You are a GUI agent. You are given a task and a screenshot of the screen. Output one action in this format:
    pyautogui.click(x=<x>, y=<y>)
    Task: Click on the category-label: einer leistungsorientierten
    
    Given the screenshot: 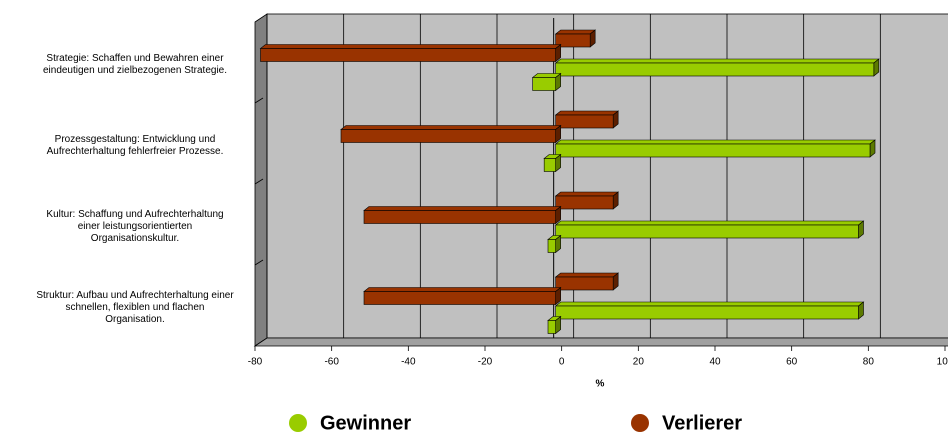 What is the action you would take?
    pyautogui.click(x=135, y=226)
    